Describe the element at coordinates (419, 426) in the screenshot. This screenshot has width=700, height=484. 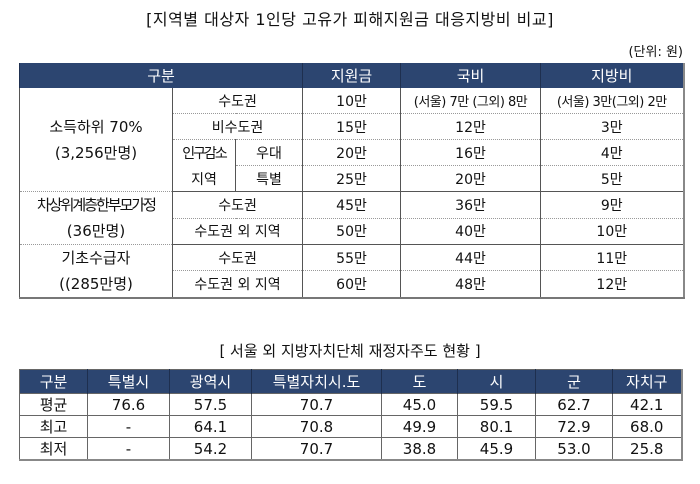
I see `value-cell: 49.9` at that location.